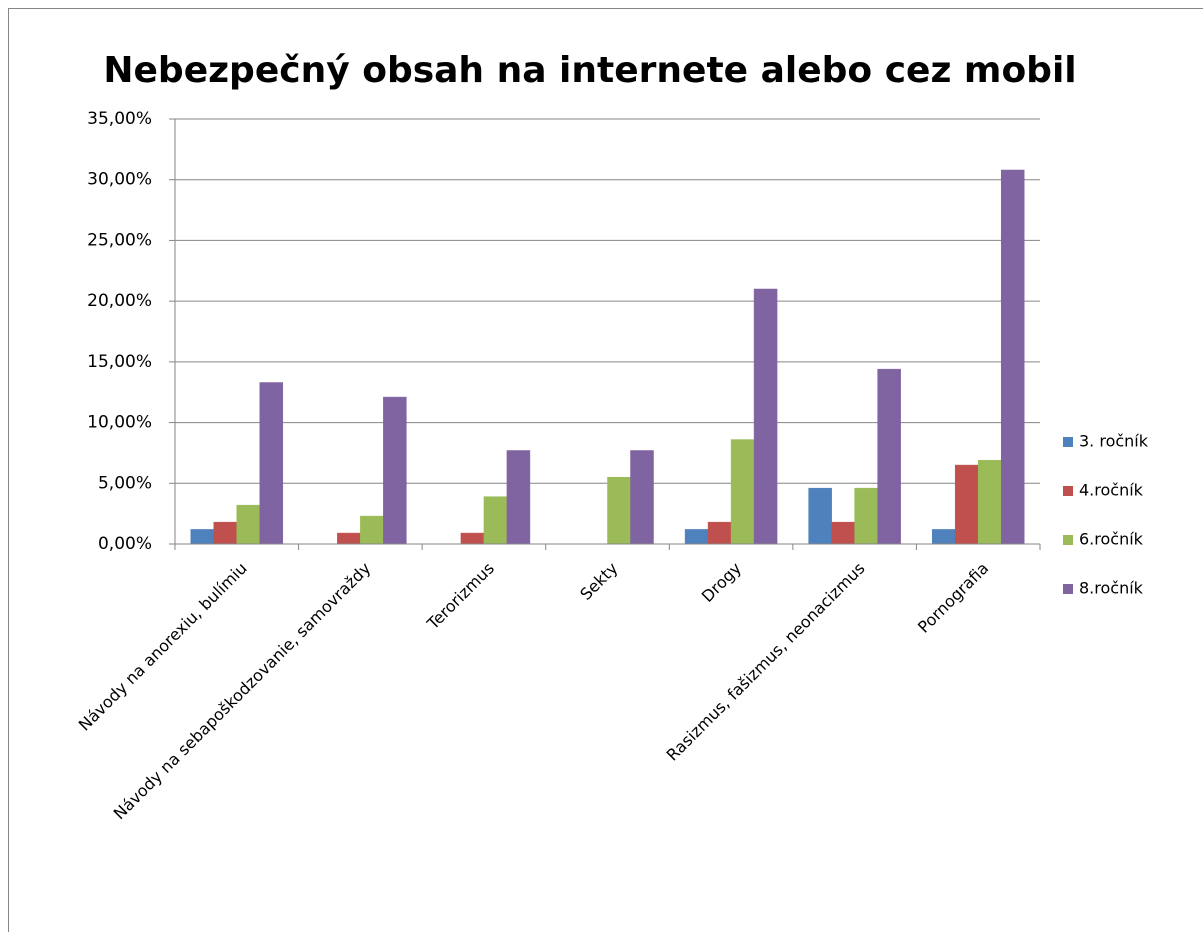  I want to click on y-tick-label: 20,00%, so click(119, 301).